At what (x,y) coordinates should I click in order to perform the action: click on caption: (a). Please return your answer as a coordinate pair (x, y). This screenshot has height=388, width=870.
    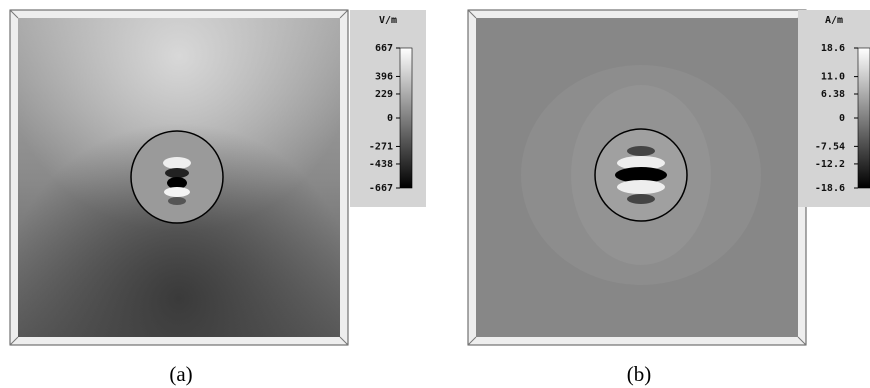
    Looking at the image, I should click on (180, 374).